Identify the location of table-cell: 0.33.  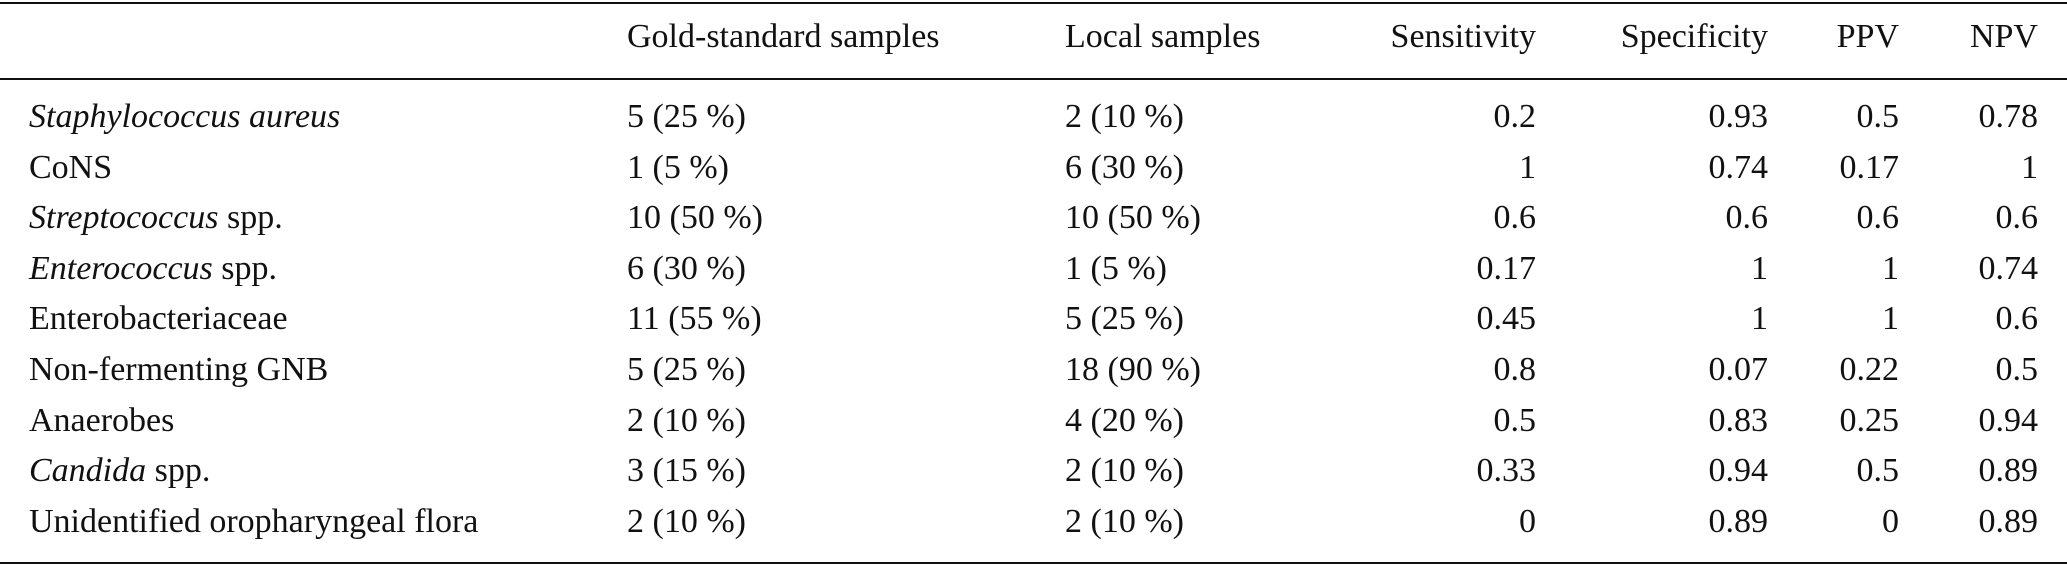
(1506, 471).